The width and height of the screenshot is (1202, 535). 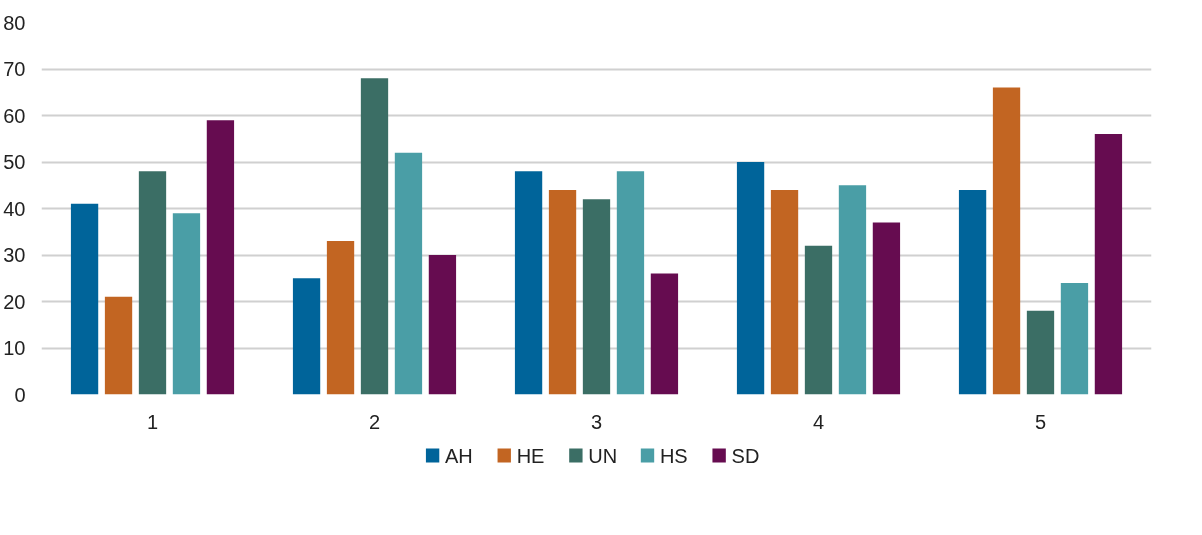 What do you see at coordinates (152, 421) in the screenshot?
I see `x-tick-label: 1` at bounding box center [152, 421].